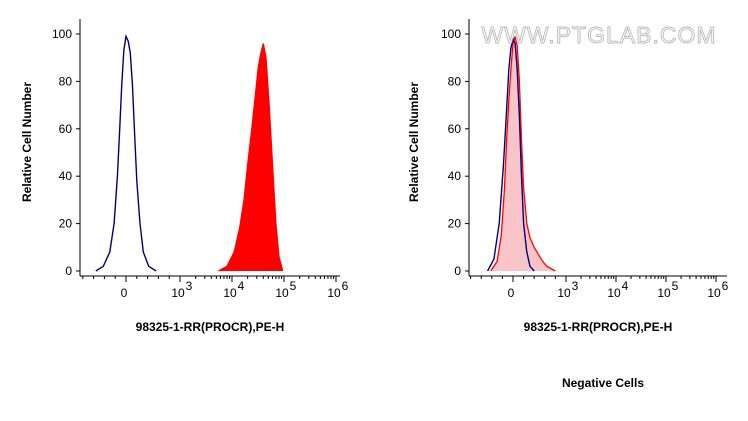 The image size is (748, 421). I want to click on y-axis-title-left: Relative Cell Number, so click(27, 142).